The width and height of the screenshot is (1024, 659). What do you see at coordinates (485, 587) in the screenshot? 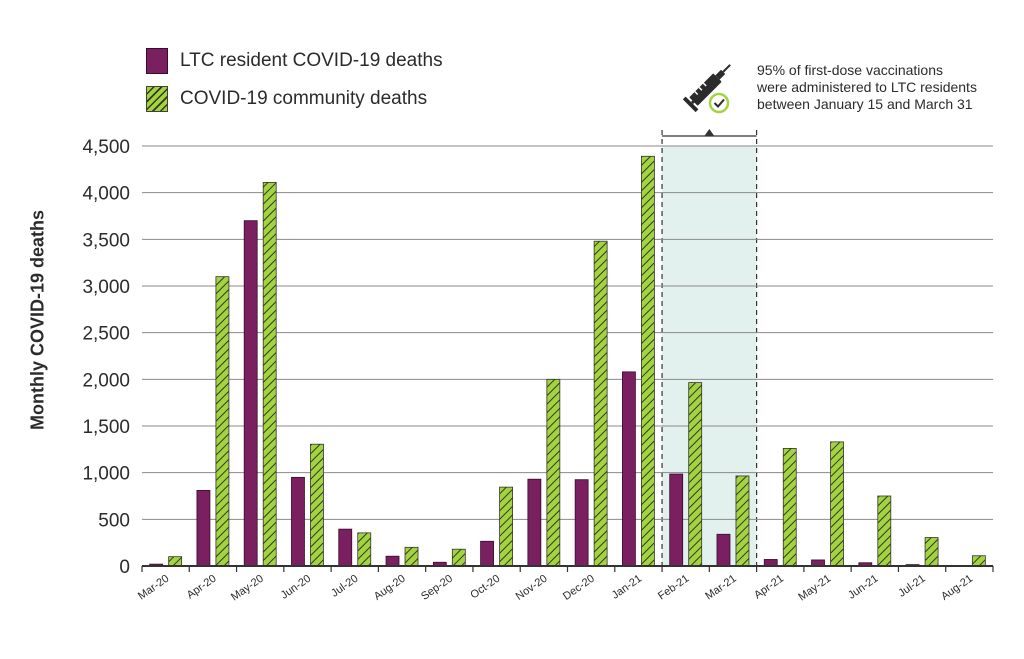
I see `x-tick-label: Oct-20` at bounding box center [485, 587].